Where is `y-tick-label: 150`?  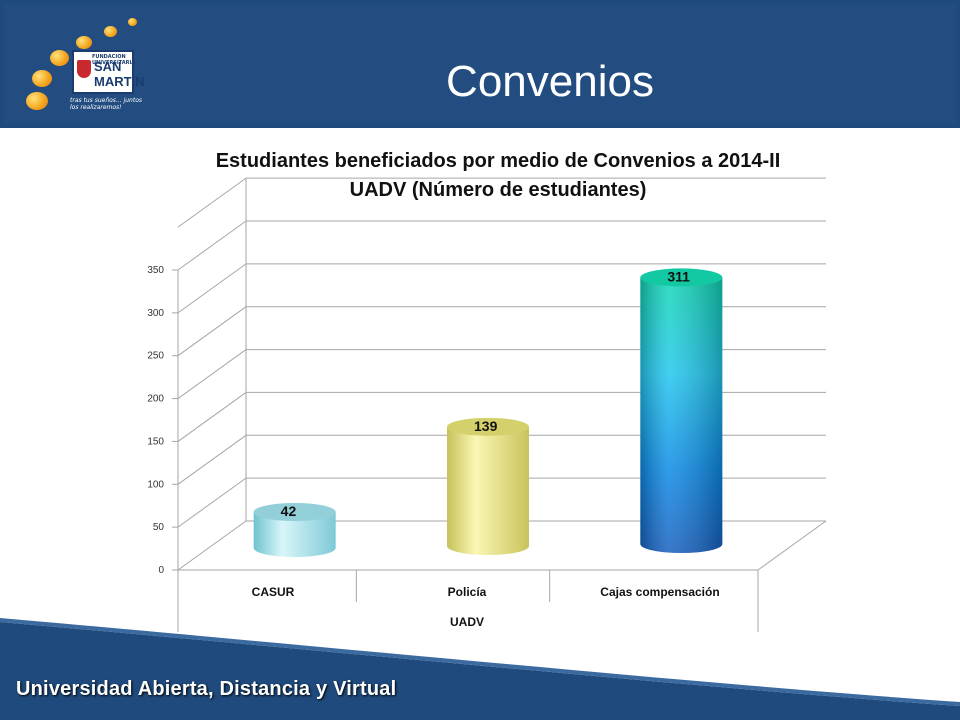
y-tick-label: 150 is located at coordinates (155, 441).